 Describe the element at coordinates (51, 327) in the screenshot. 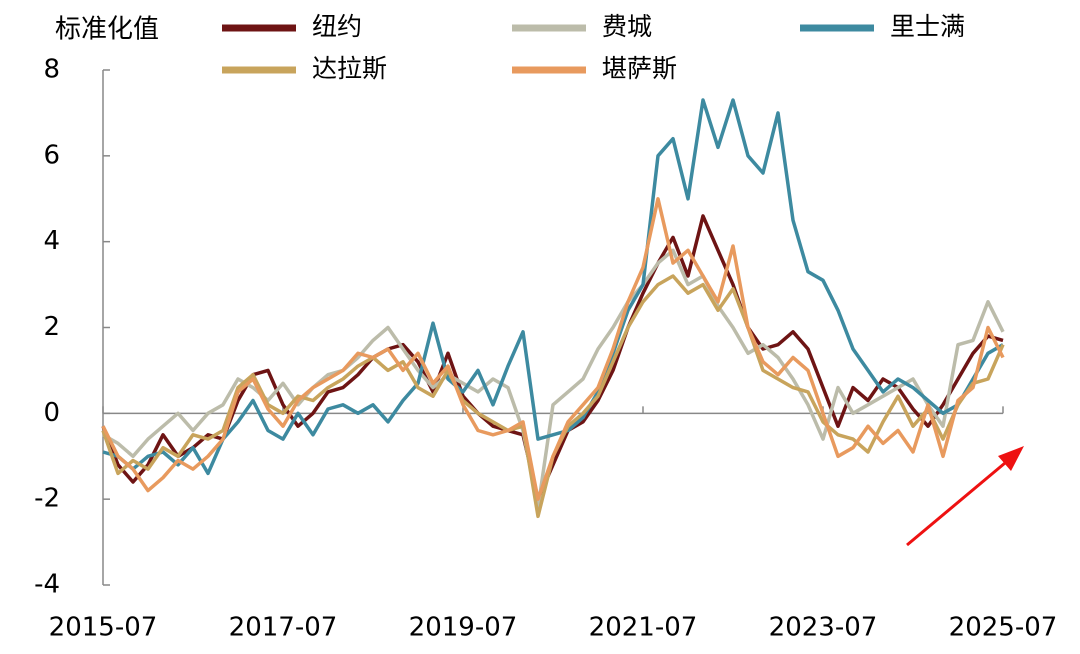

I see `y-tick-label: 2` at that location.